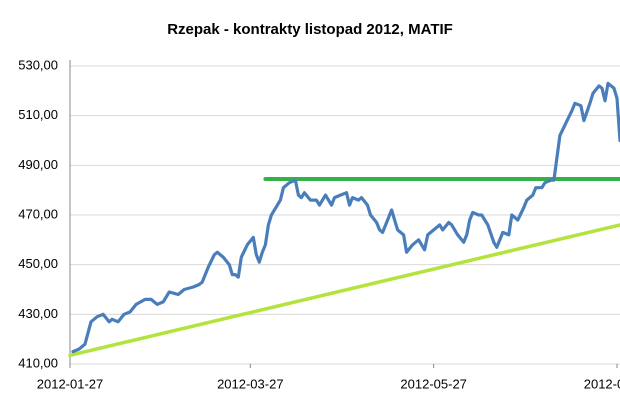  Describe the element at coordinates (38, 64) in the screenshot. I see `y-tick-label: 530,00` at that location.